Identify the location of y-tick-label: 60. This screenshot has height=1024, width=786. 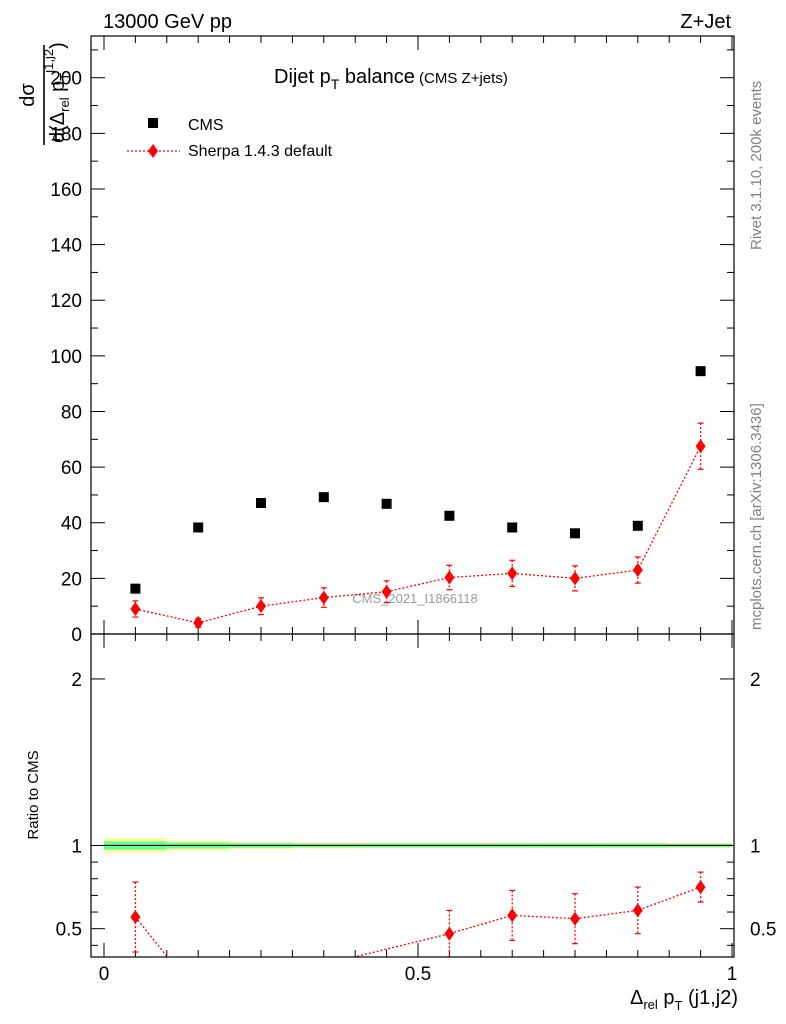
(71, 468).